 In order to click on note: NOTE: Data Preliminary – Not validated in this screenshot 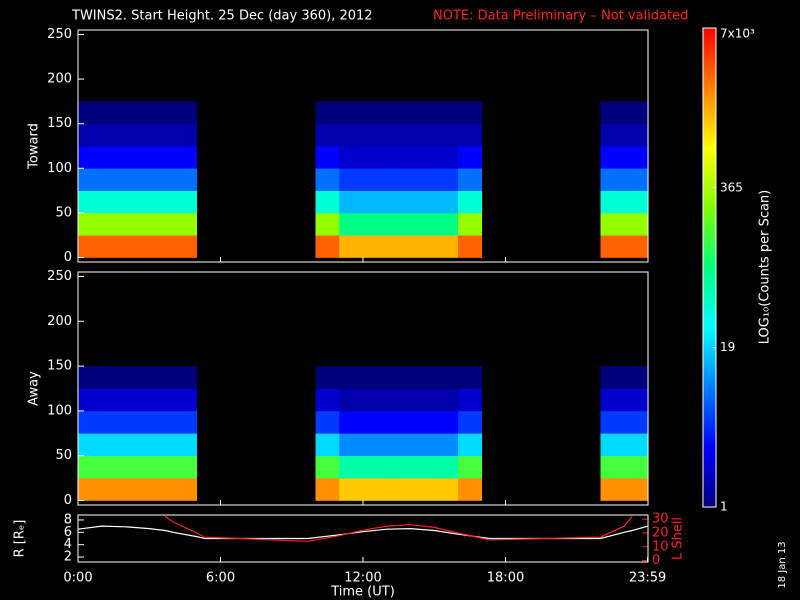, I will do `click(560, 16)`.